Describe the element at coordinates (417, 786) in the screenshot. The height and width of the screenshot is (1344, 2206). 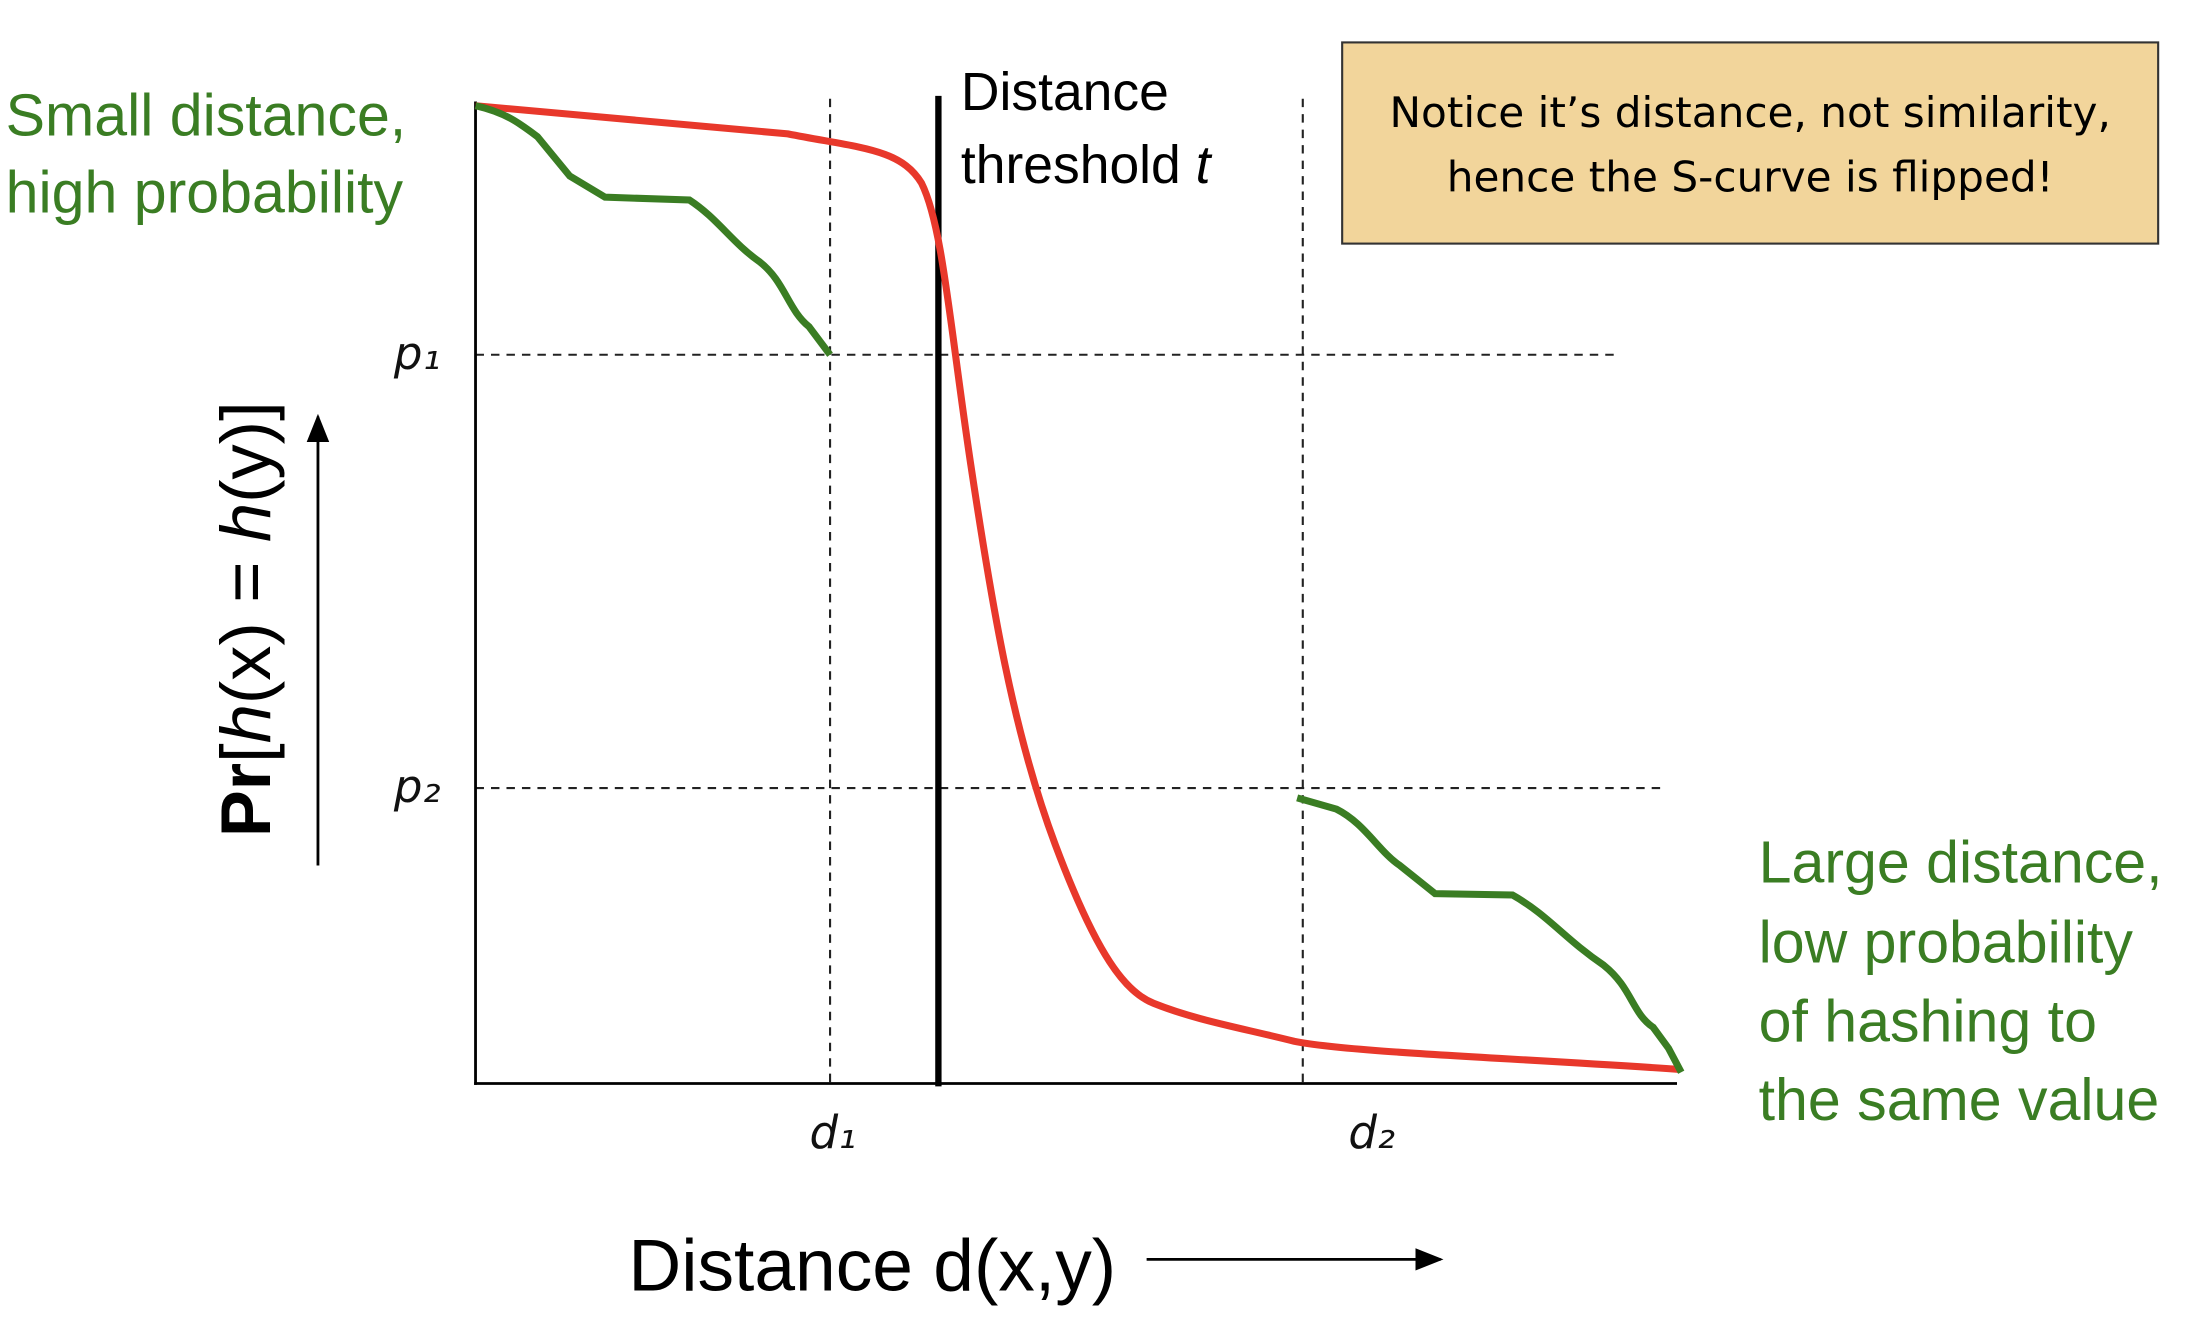
I see `p2-label: p₂` at that location.